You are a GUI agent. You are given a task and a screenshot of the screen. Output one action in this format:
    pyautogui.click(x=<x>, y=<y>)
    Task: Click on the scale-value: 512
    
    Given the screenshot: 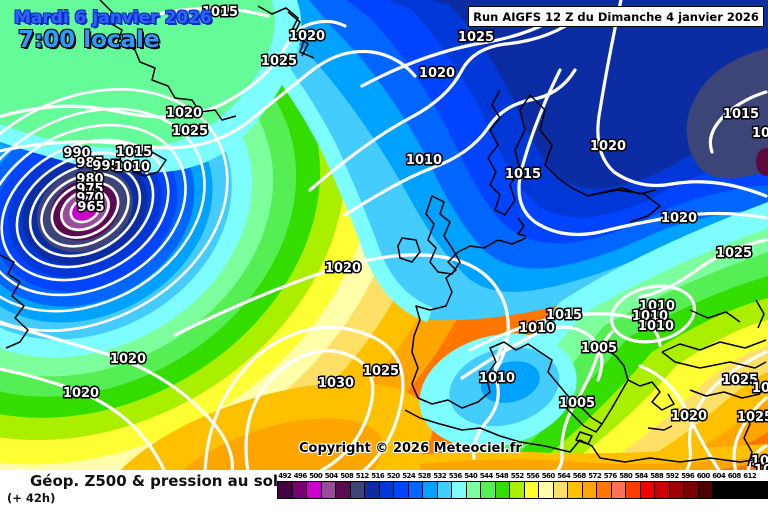 What is the action you would take?
    pyautogui.click(x=362, y=476)
    